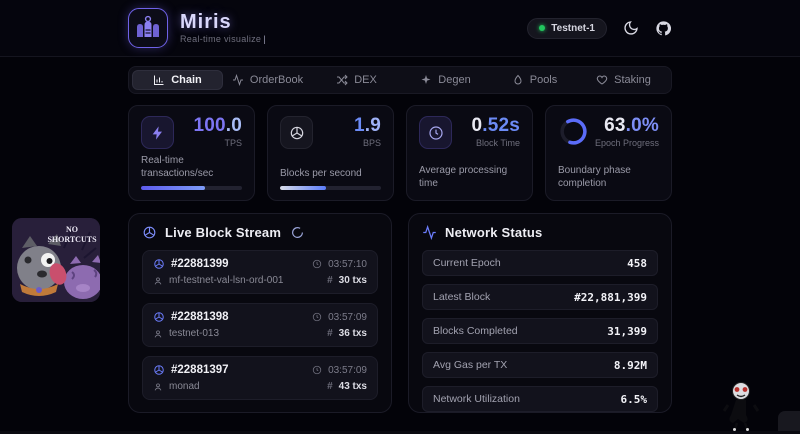 This screenshot has width=800, height=434. What do you see at coordinates (400, 28) in the screenshot?
I see `app-header: Miris Real-time visualize | Testnet-1` at bounding box center [400, 28].